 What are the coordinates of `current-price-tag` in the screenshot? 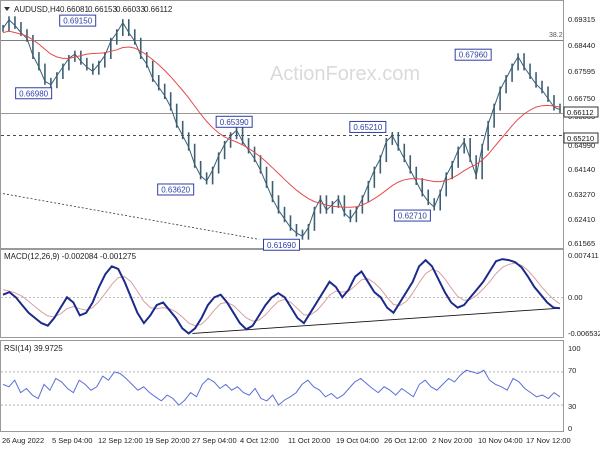 It's located at (581, 112).